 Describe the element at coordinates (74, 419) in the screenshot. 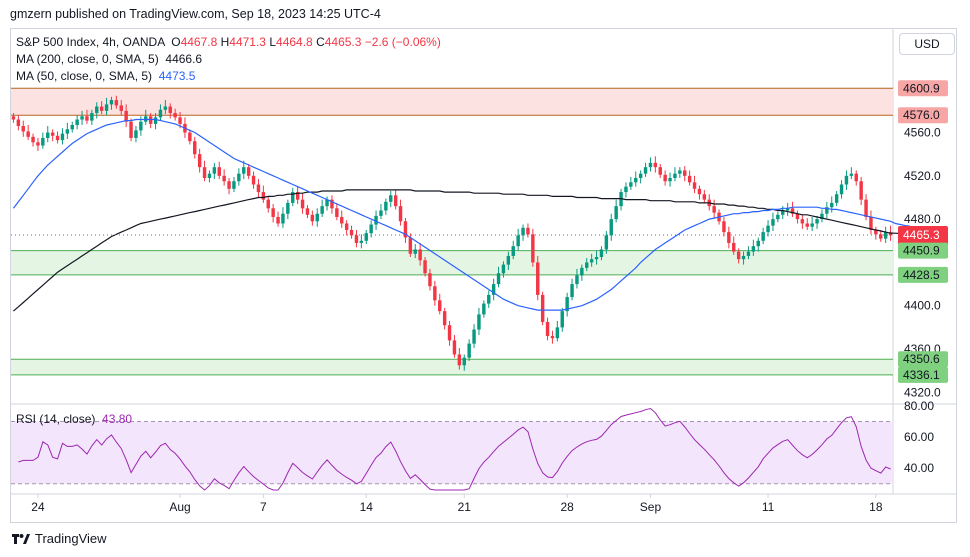

I see `legend-rsi: RSI (14, close) 43.80` at that location.